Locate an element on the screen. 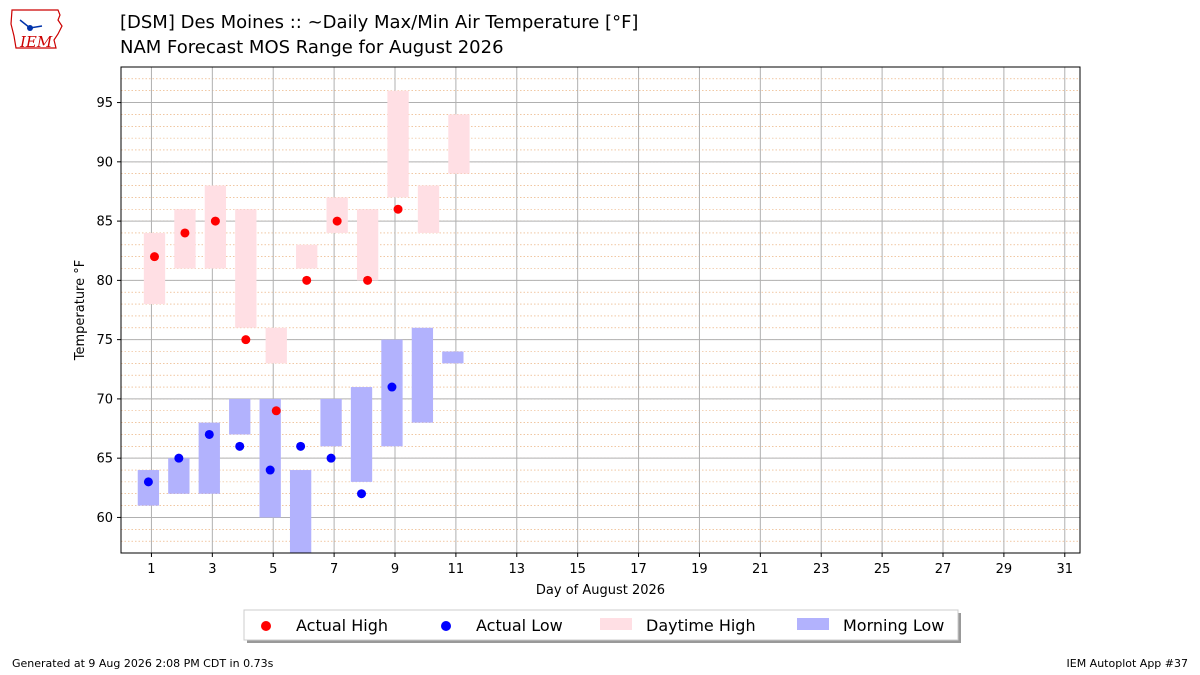 Image resolution: width=1200 pixels, height=675 pixels. x-tick-label: 1 is located at coordinates (151, 569).